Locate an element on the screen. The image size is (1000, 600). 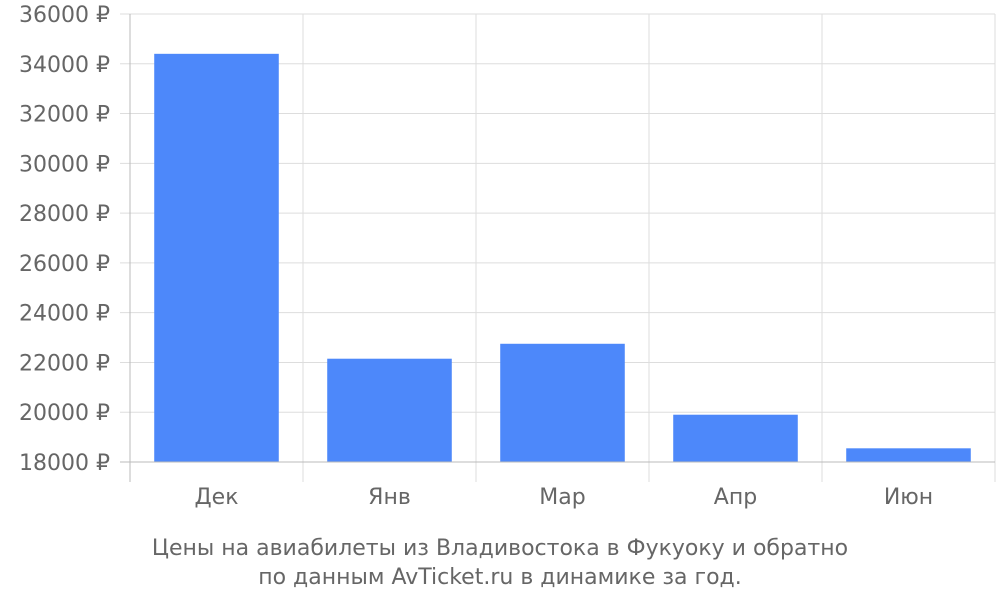
y-tick-label: 30000 ₽ is located at coordinates (64, 164).